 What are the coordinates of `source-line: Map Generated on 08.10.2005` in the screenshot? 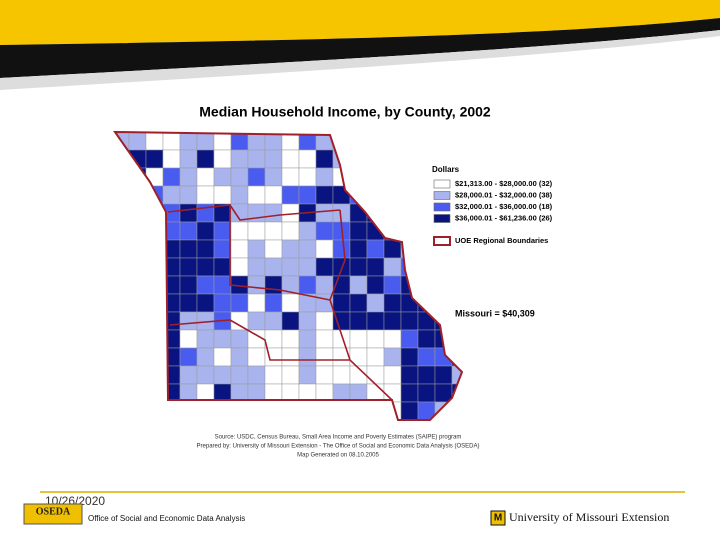 It's located at (338, 456).